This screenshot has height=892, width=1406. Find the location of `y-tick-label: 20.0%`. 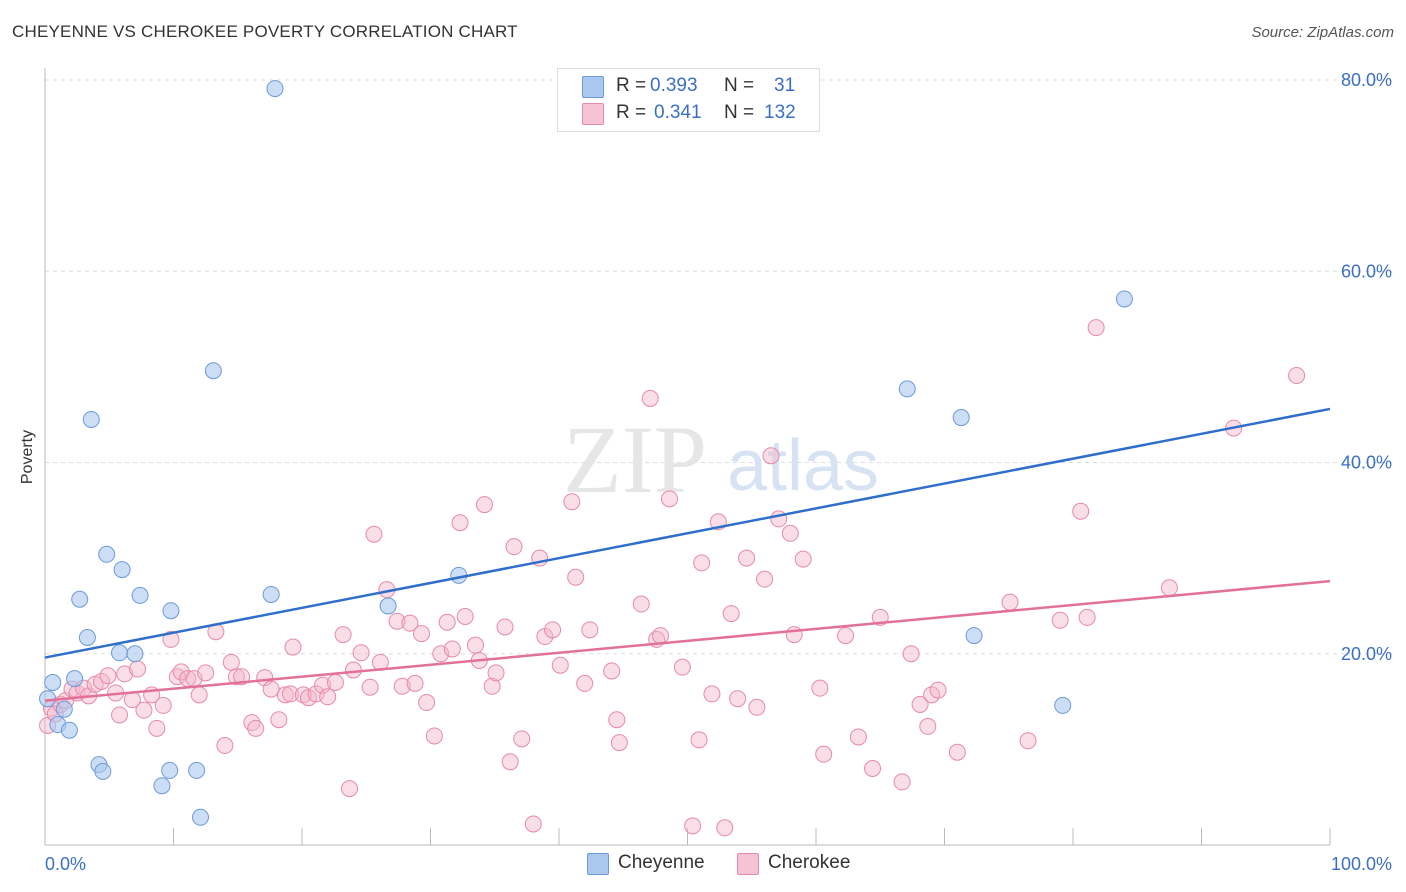

y-tick-label: 20.0% is located at coordinates (1366, 654).